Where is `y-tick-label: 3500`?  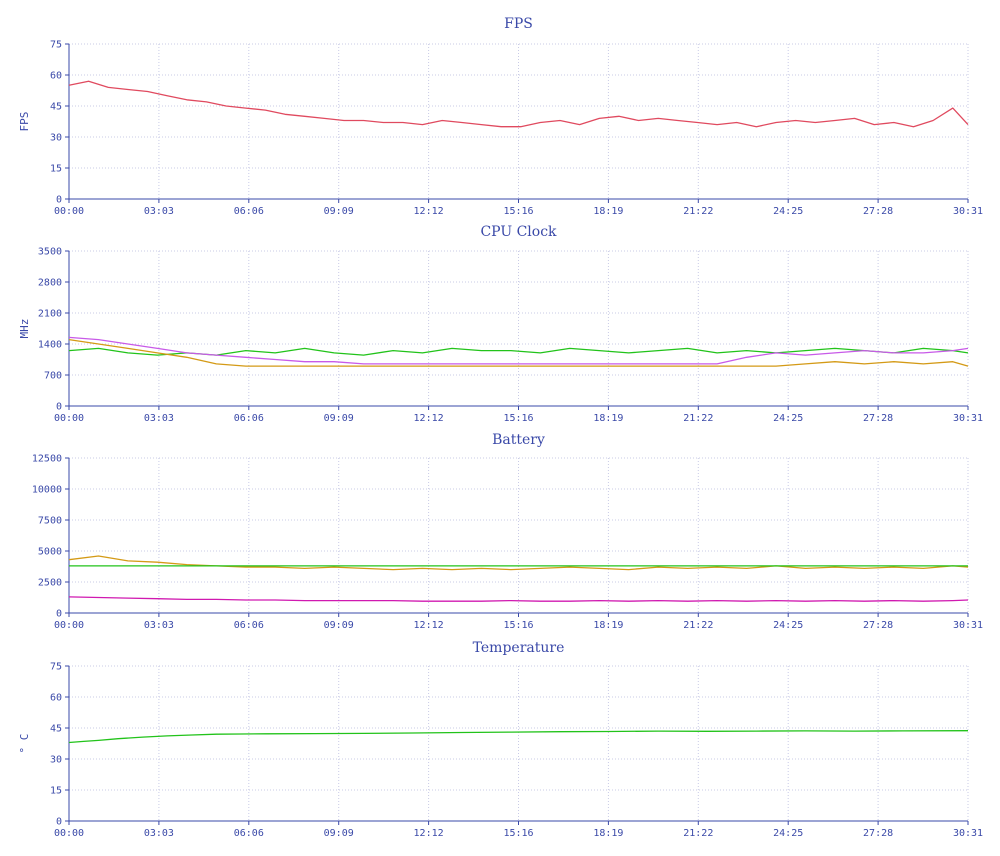
y-tick-label: 3500 is located at coordinates (50, 252).